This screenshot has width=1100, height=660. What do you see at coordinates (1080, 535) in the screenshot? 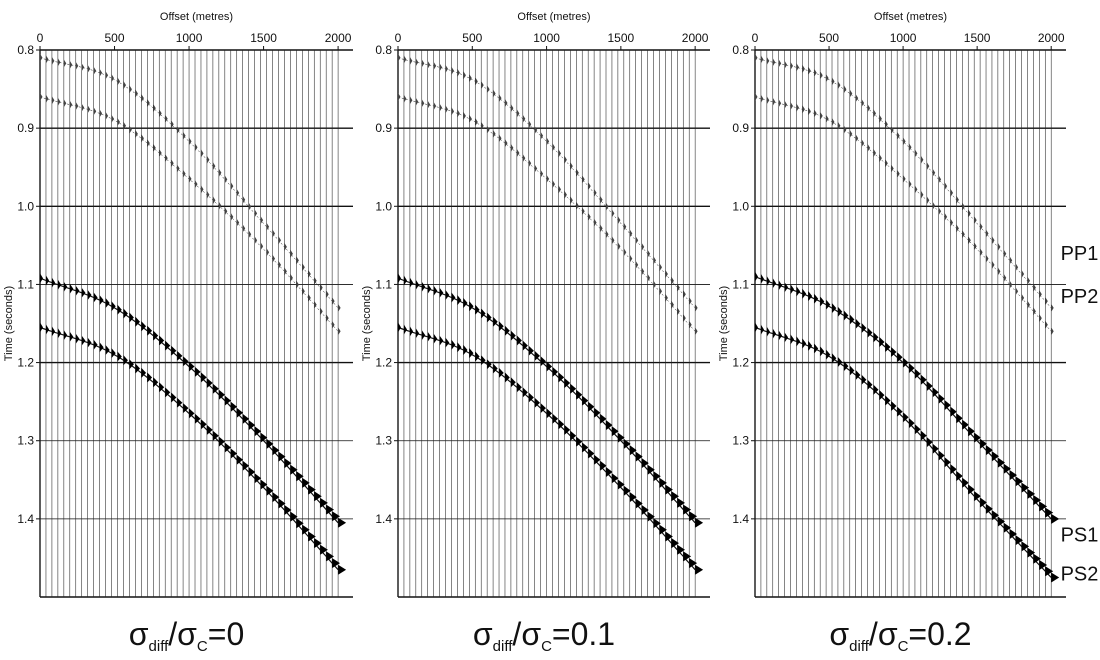
I see `event-label-ps1: PS1` at bounding box center [1080, 535].